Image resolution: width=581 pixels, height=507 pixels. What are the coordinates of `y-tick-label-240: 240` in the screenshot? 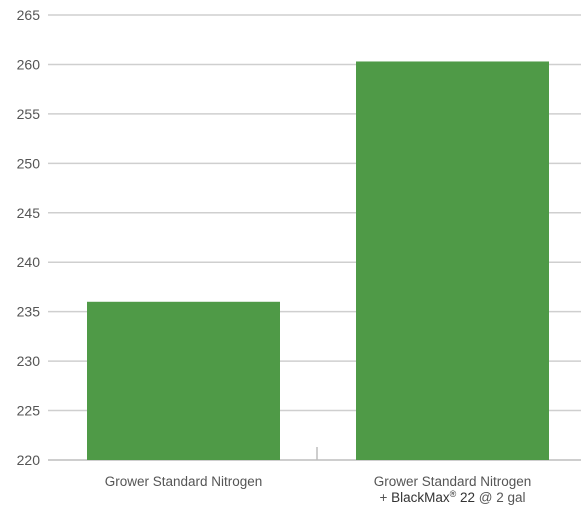 It's located at (29, 262).